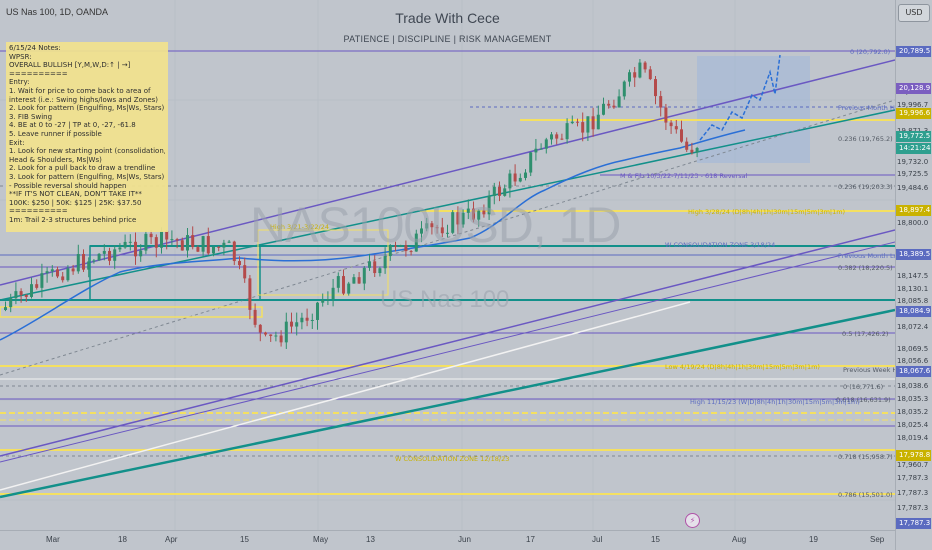  I want to click on symbol-watermark-sub: US Nas 100, so click(445, 299).